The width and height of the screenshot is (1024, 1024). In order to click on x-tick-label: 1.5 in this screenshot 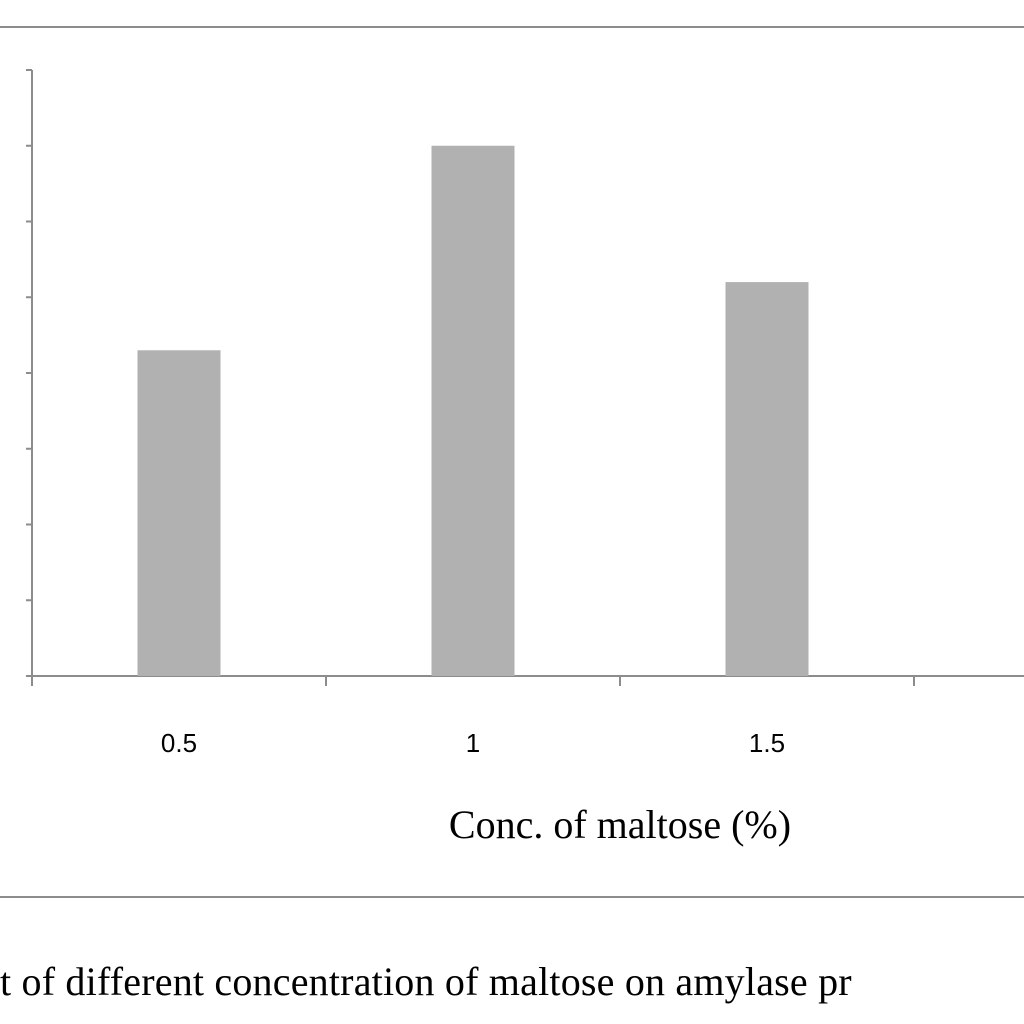, I will do `click(767, 743)`.